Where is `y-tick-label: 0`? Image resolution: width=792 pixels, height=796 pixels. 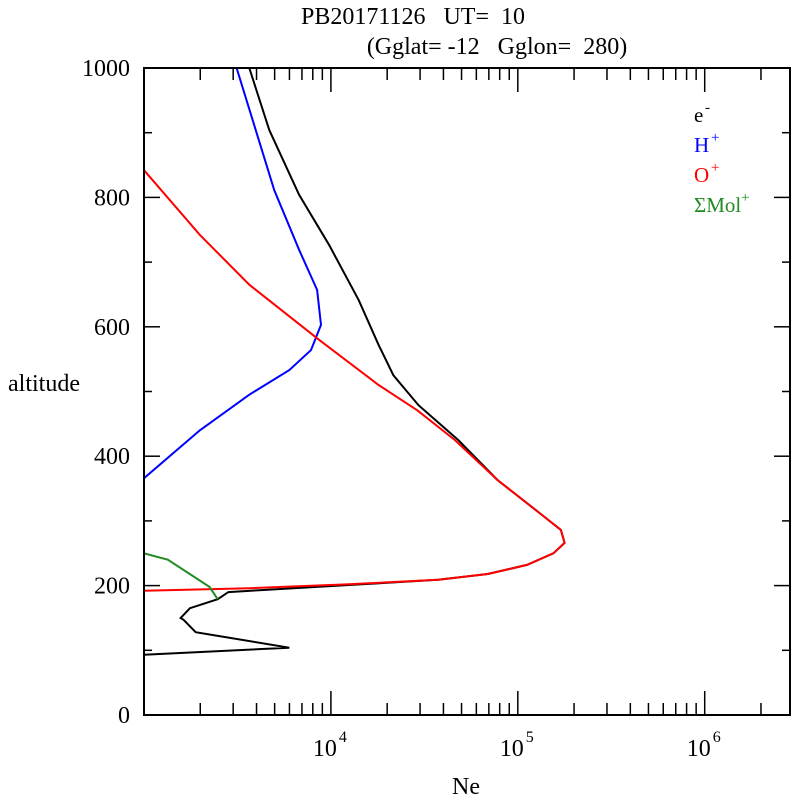
y-tick-label: 0 is located at coordinates (124, 716).